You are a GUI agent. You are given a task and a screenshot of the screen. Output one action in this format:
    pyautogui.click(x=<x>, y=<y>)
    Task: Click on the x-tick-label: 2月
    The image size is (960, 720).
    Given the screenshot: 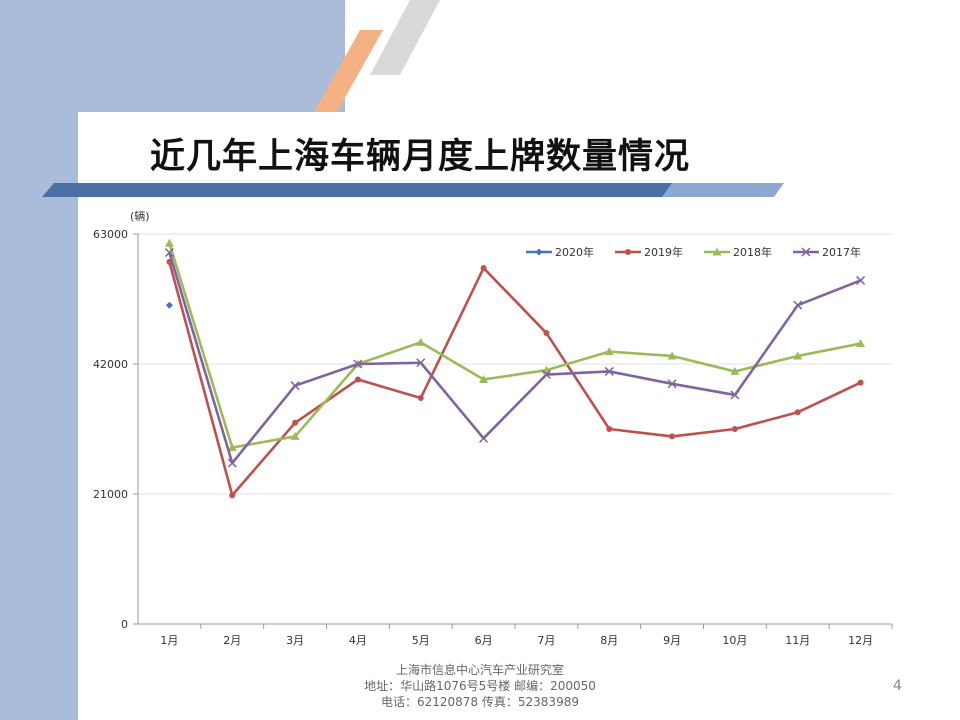 What is the action you would take?
    pyautogui.click(x=232, y=640)
    